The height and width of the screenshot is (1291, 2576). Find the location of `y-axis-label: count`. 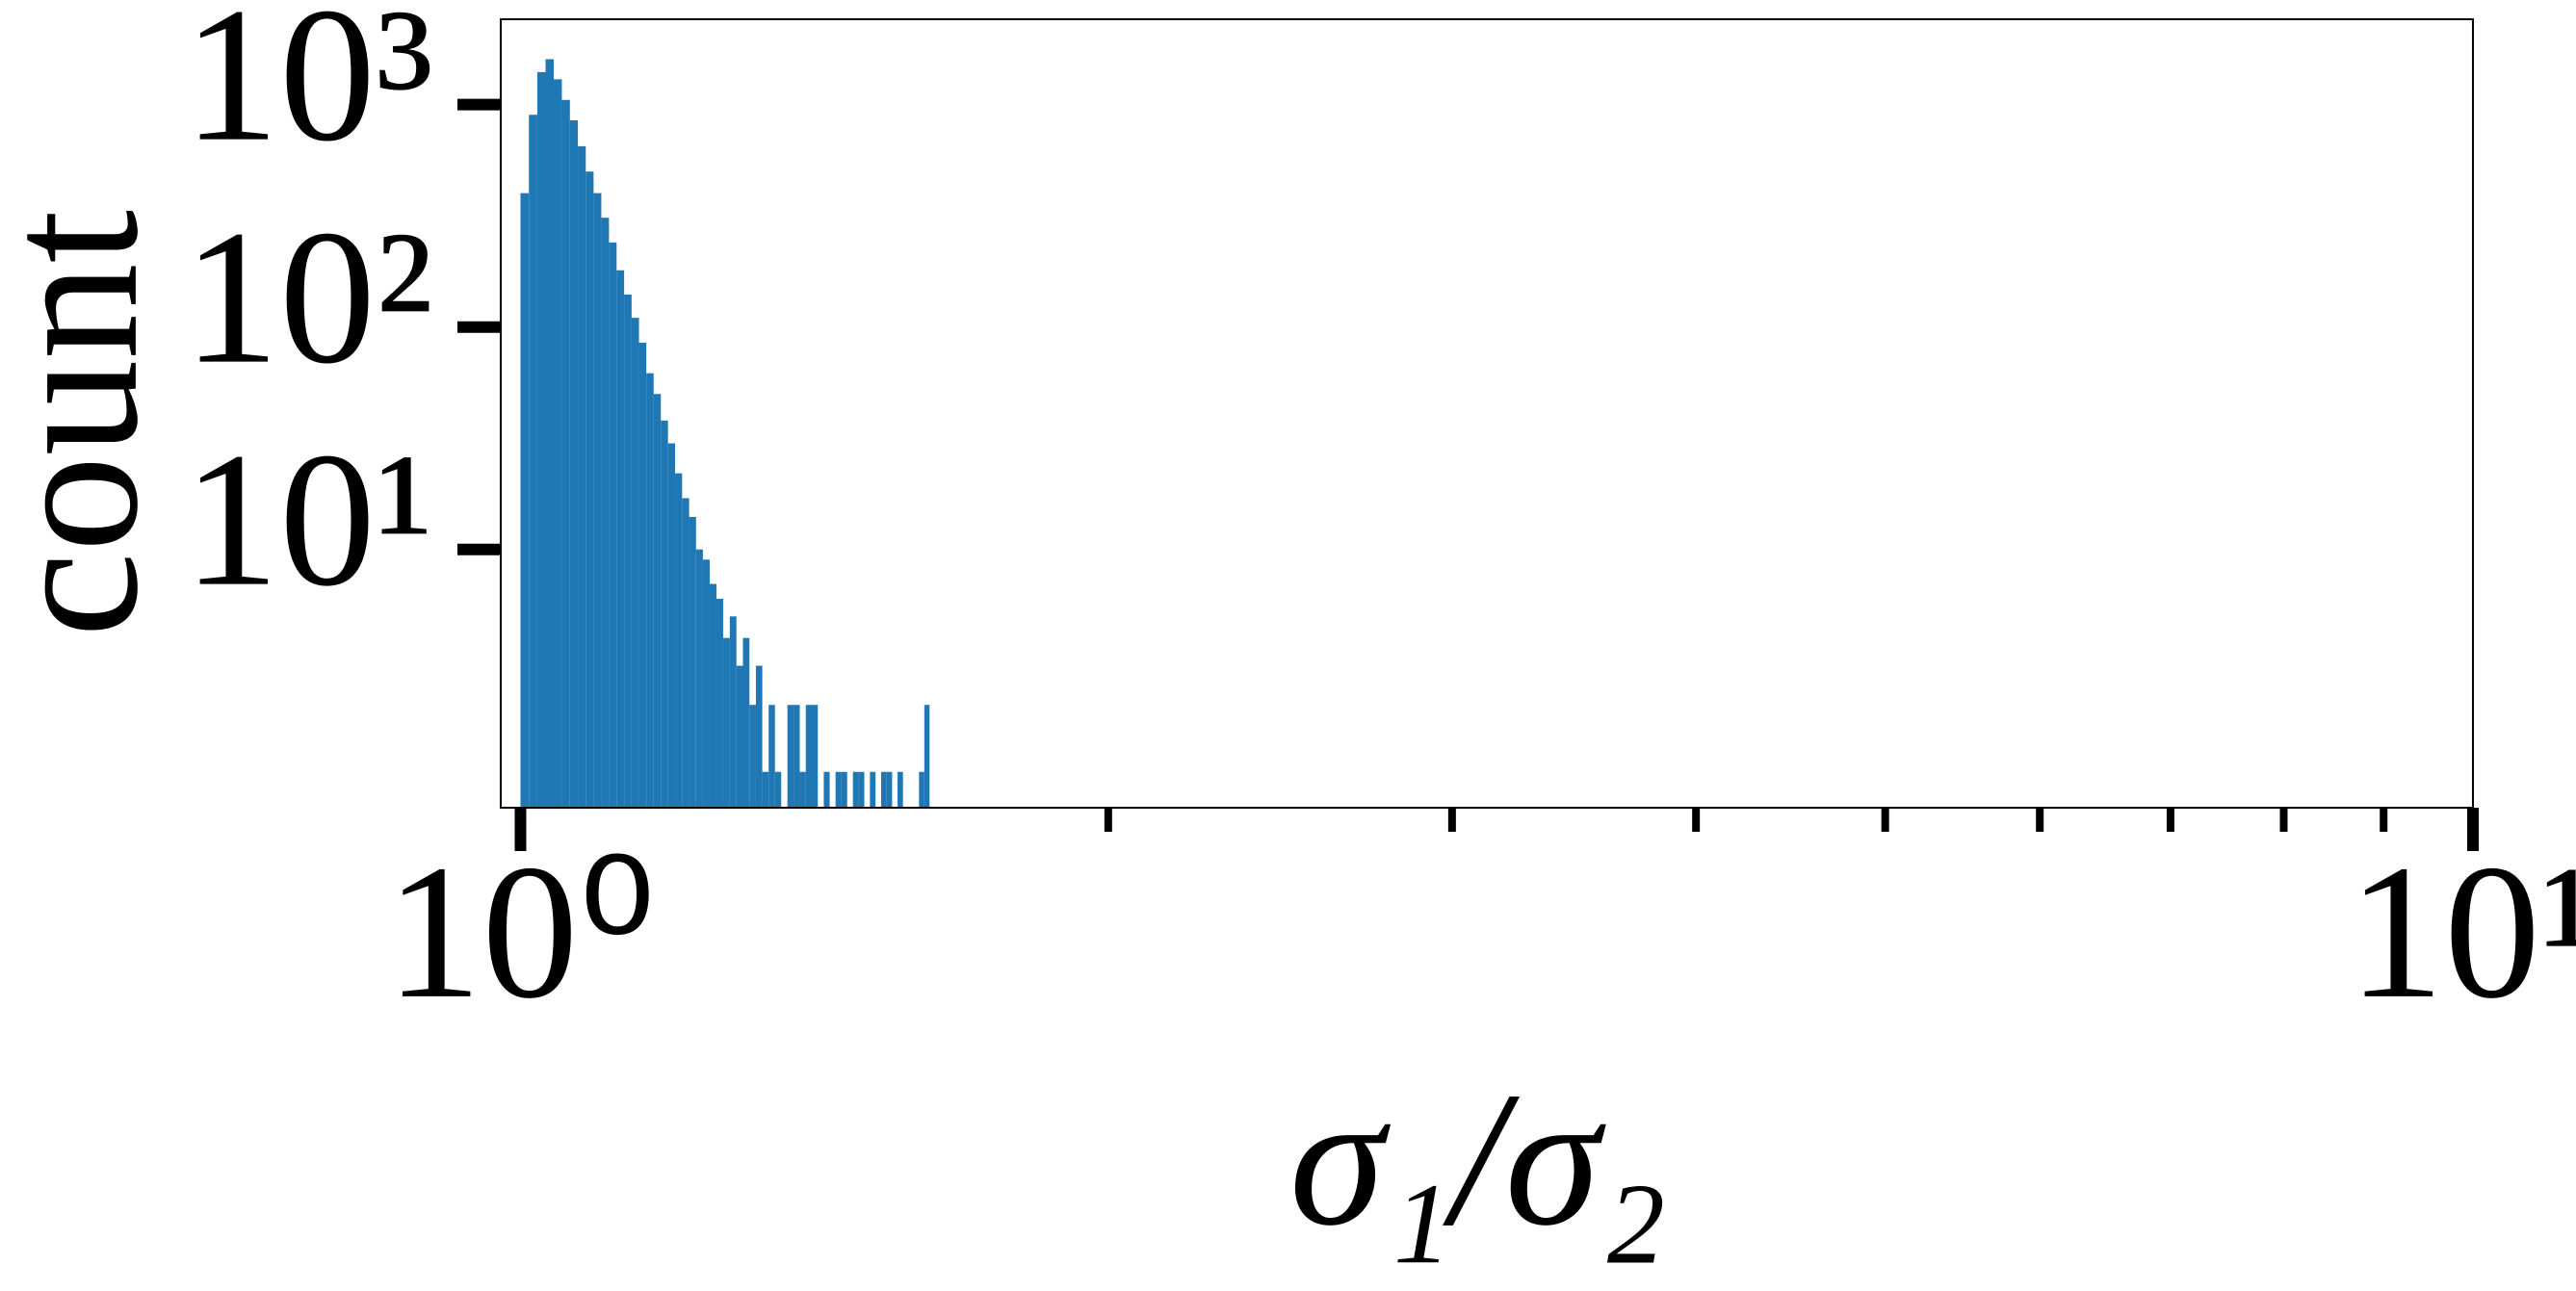

y-axis-label: count is located at coordinates (89, 423).